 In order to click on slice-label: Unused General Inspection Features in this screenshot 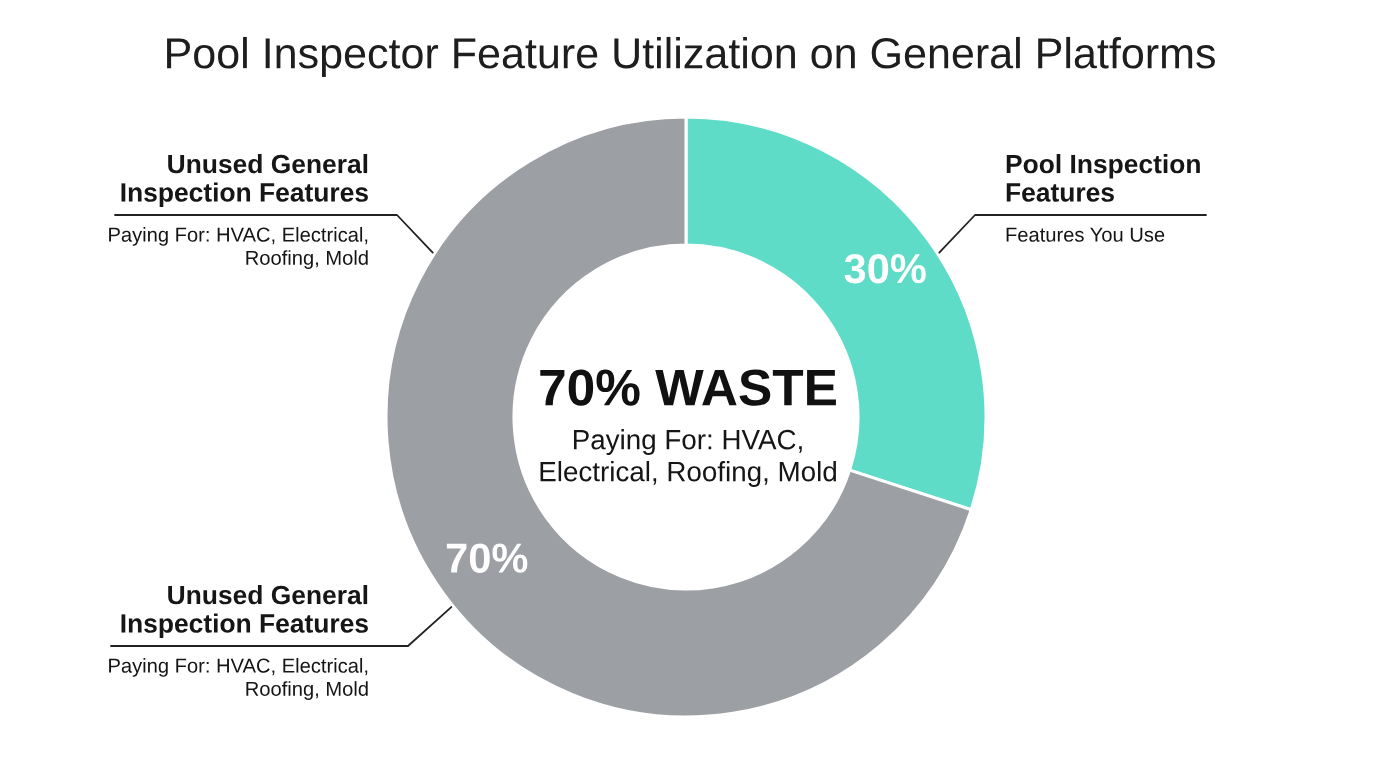, I will do `click(244, 180)`.